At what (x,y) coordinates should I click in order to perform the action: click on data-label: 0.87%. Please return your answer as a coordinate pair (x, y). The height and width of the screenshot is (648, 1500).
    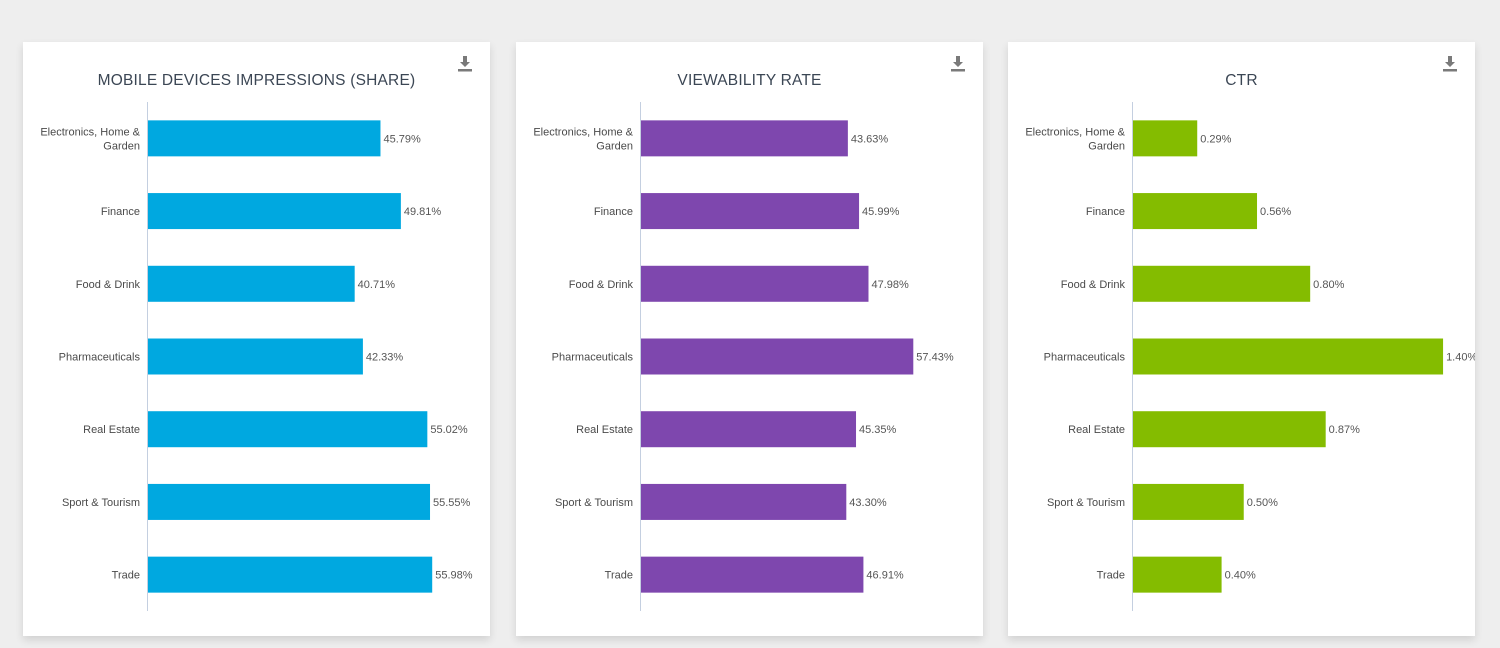
    Looking at the image, I should click on (1344, 430).